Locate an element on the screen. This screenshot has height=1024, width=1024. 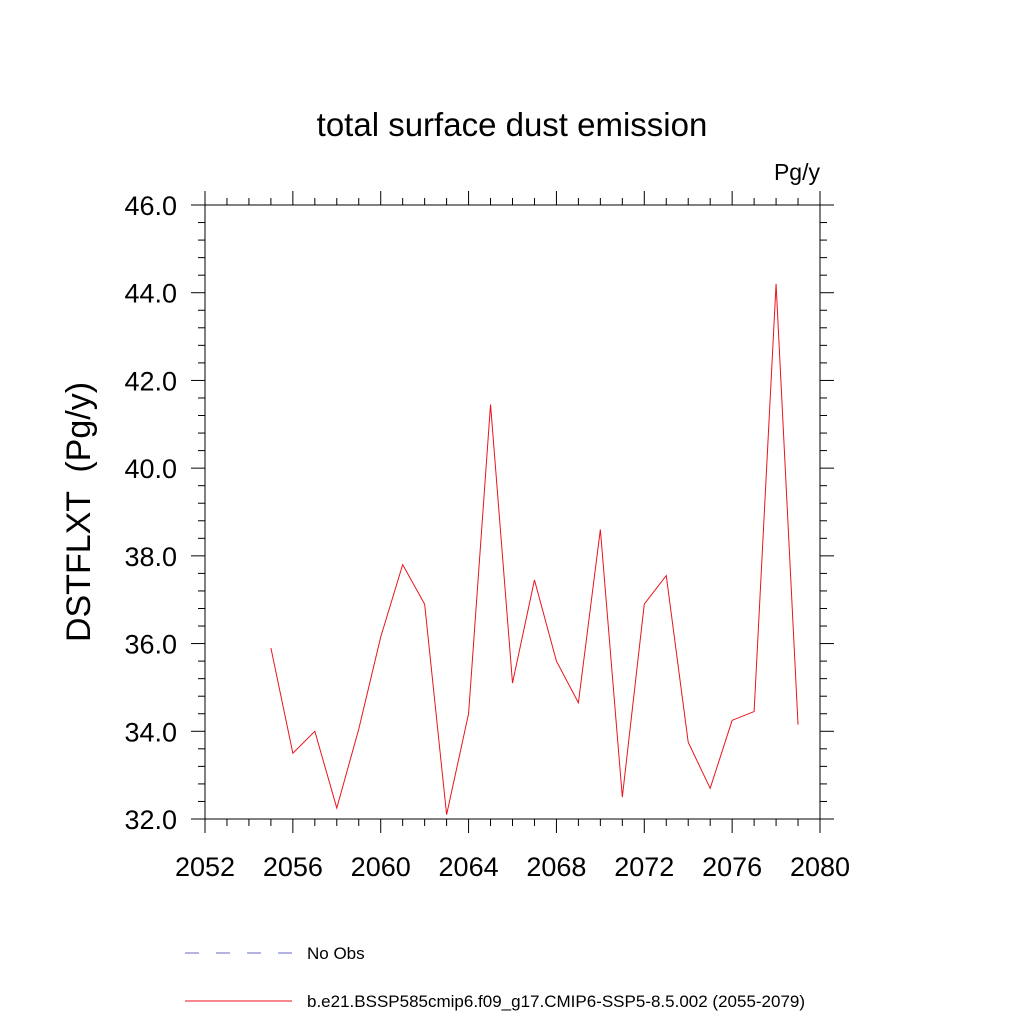
x-tick-label: 2060 is located at coordinates (381, 867).